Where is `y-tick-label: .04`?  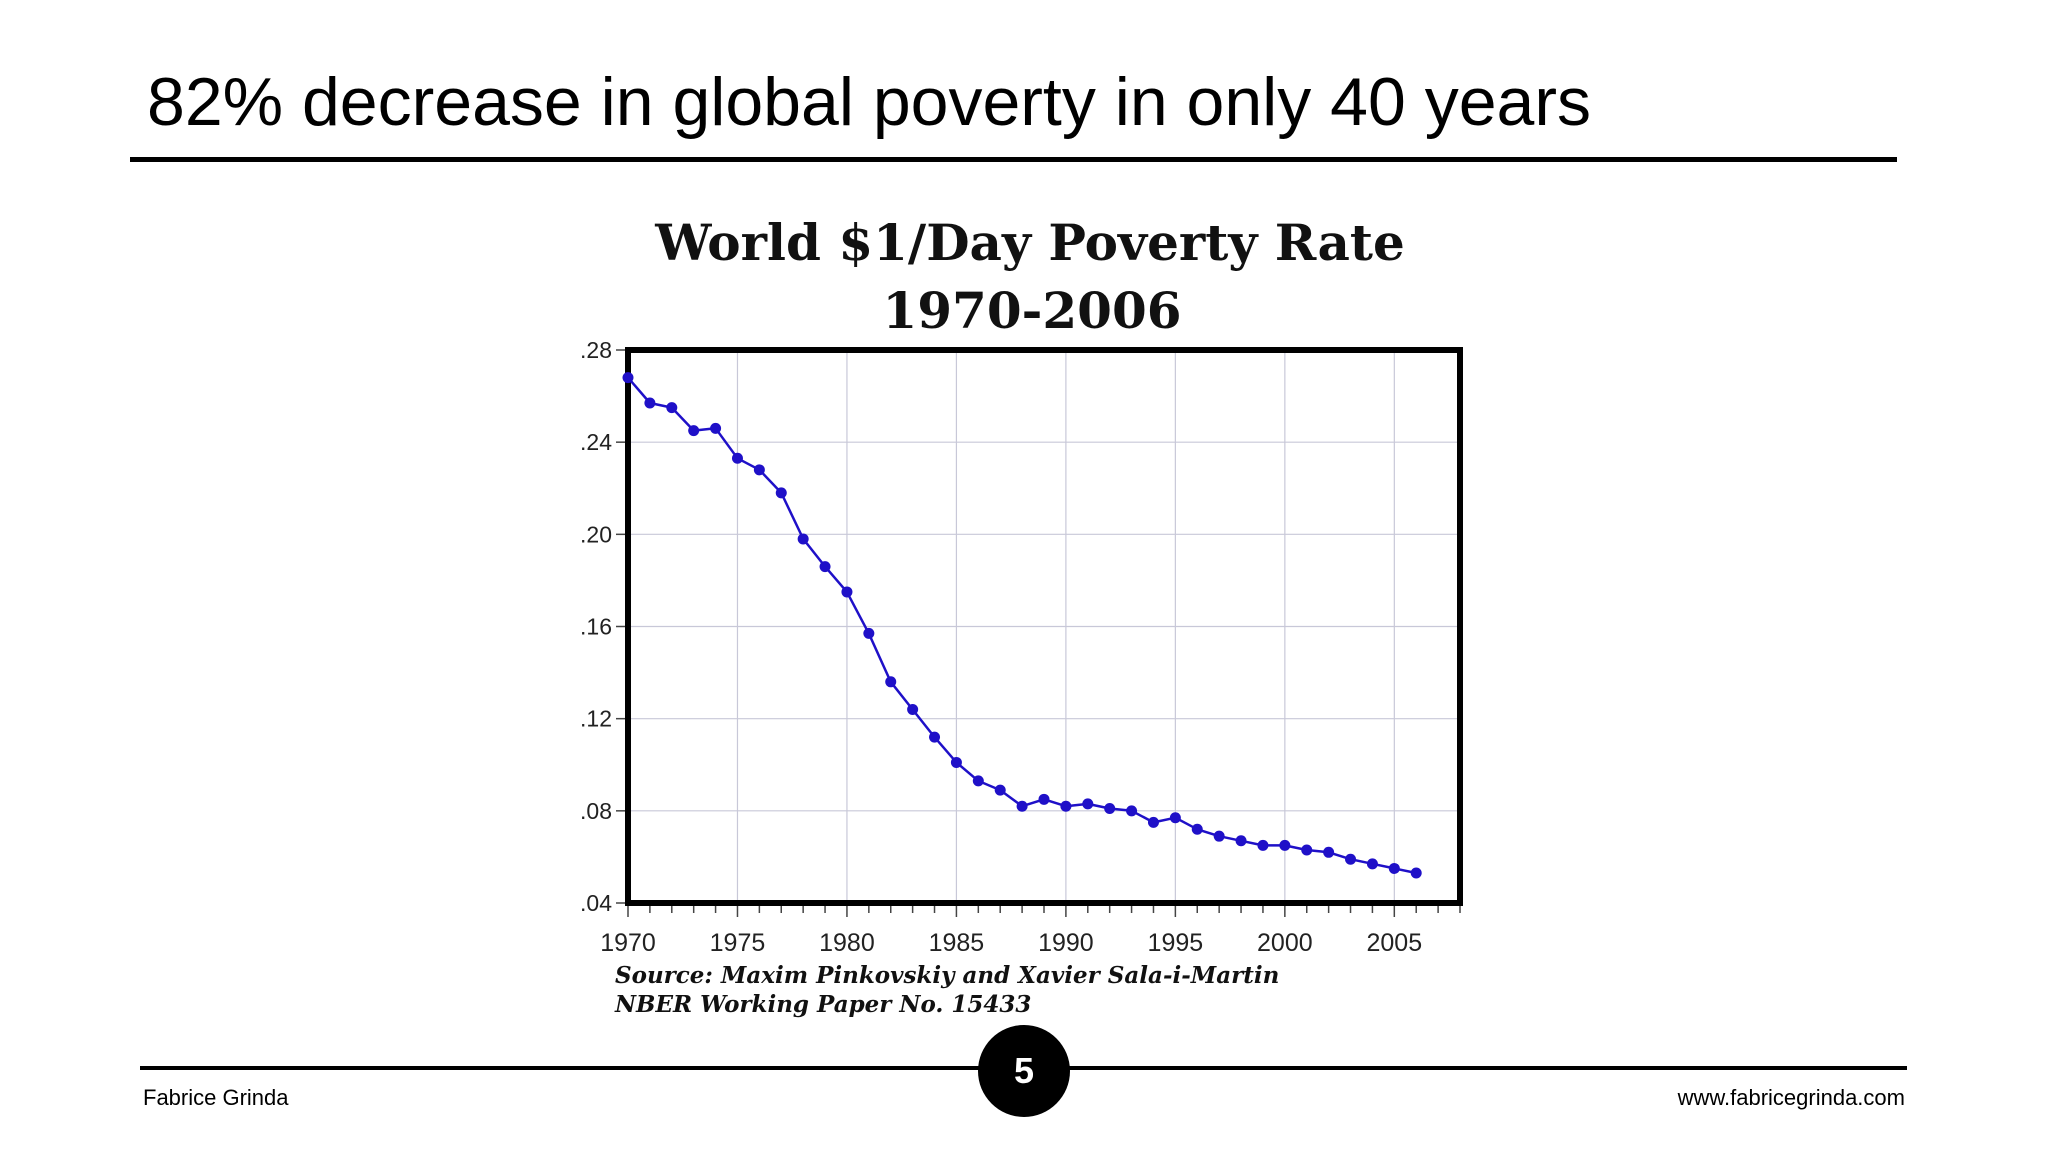
y-tick-label: .04 is located at coordinates (596, 903).